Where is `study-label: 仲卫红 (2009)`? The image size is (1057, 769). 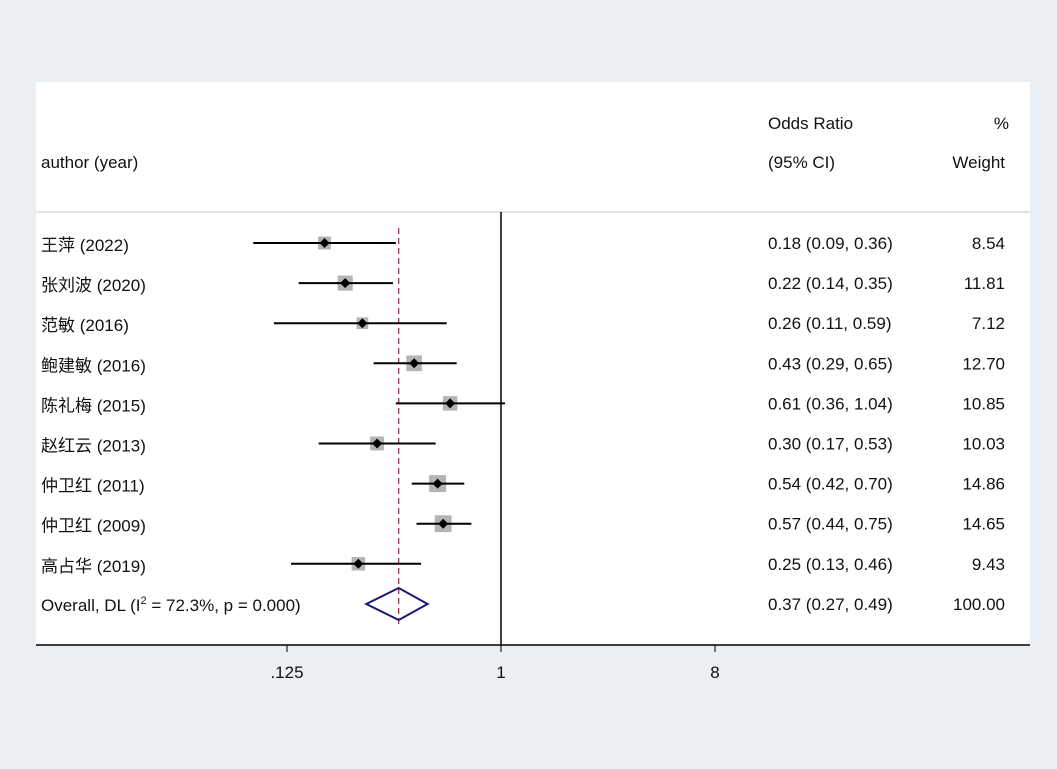
study-label: 仲卫红 (2009) is located at coordinates (93, 526).